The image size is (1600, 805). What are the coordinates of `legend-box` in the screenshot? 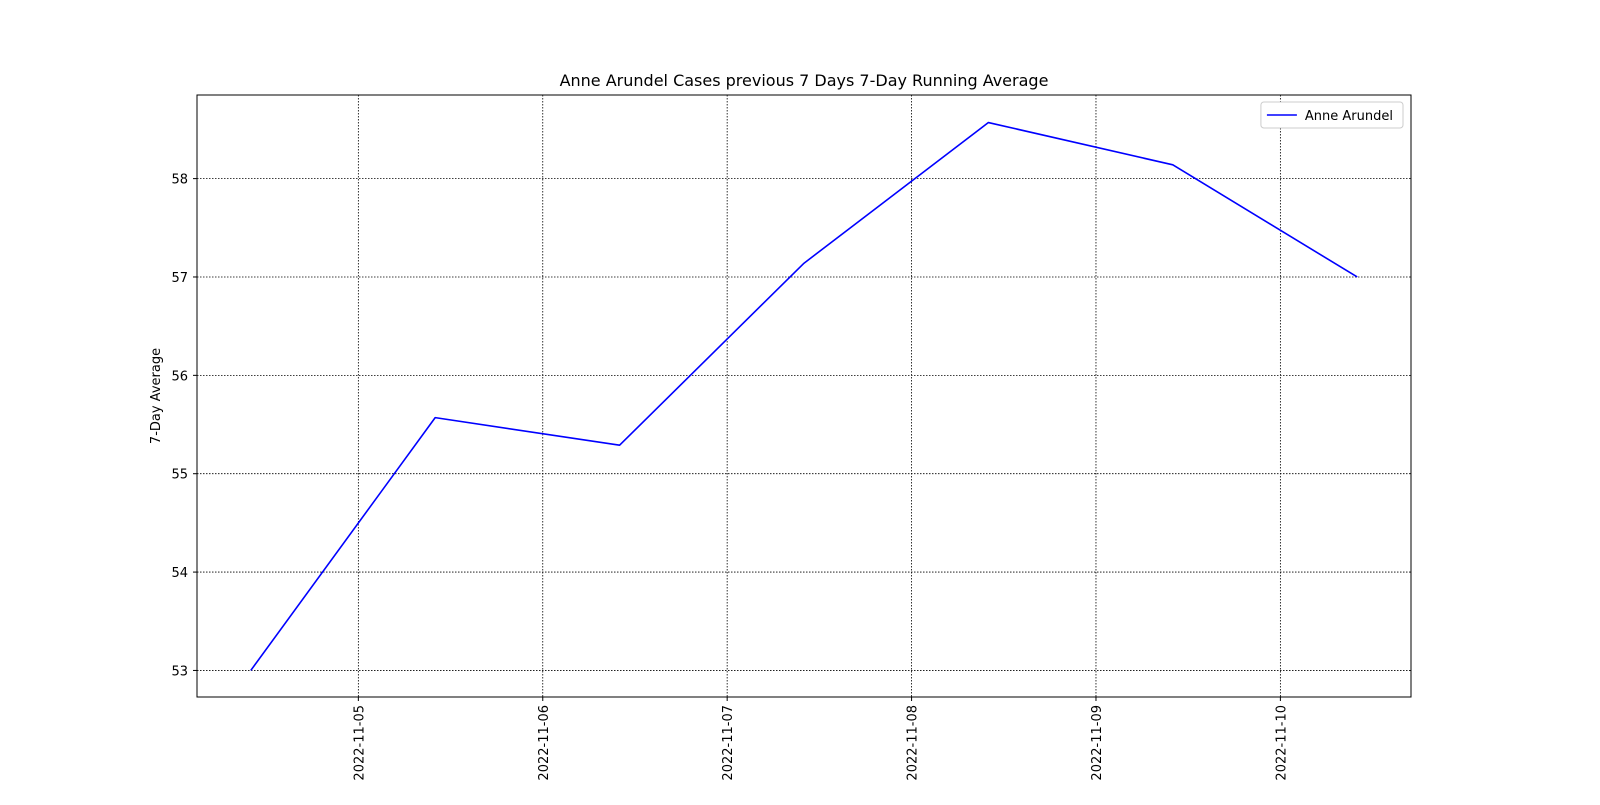 It's located at (1332, 115).